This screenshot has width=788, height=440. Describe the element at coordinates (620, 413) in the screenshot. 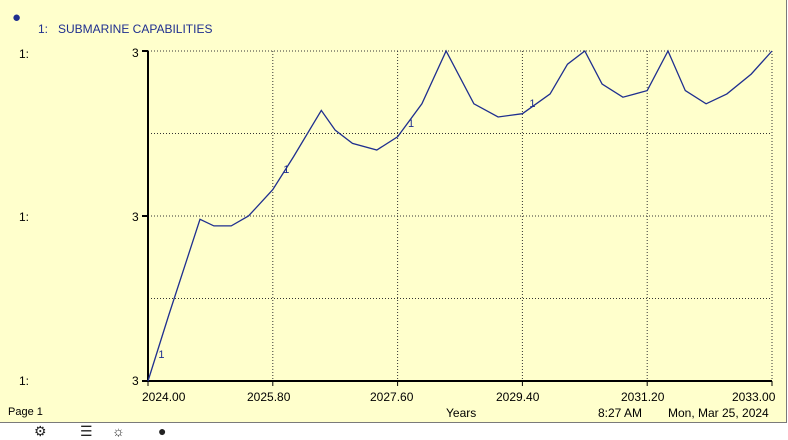

I see `timestamp-time: 8:27 AM` at that location.